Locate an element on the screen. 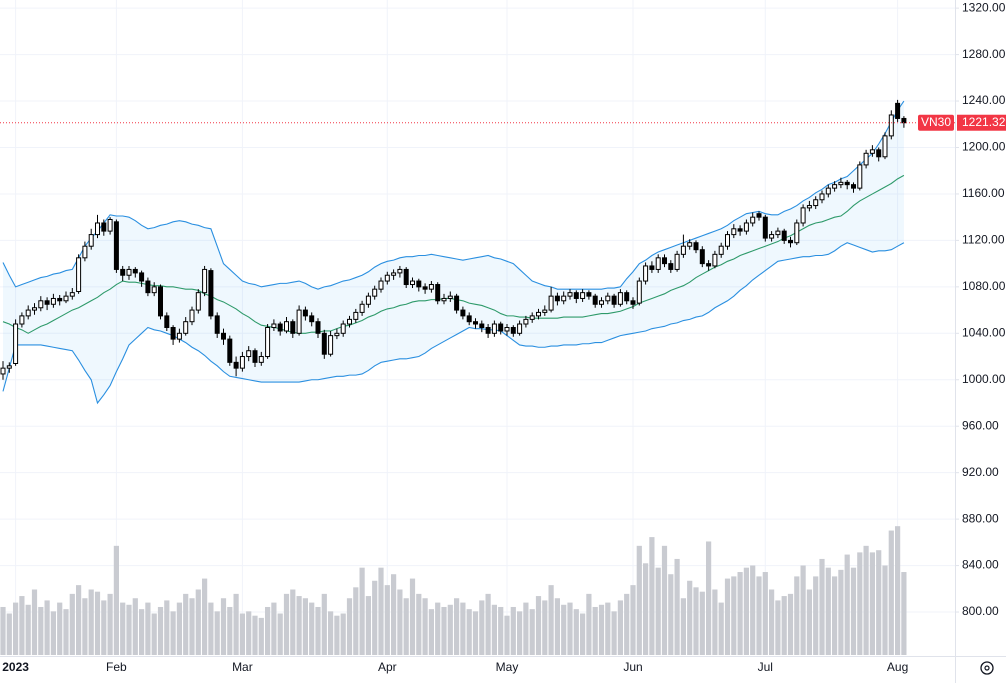 The image size is (1006, 683). x-tick-label: Feb is located at coordinates (116, 667).